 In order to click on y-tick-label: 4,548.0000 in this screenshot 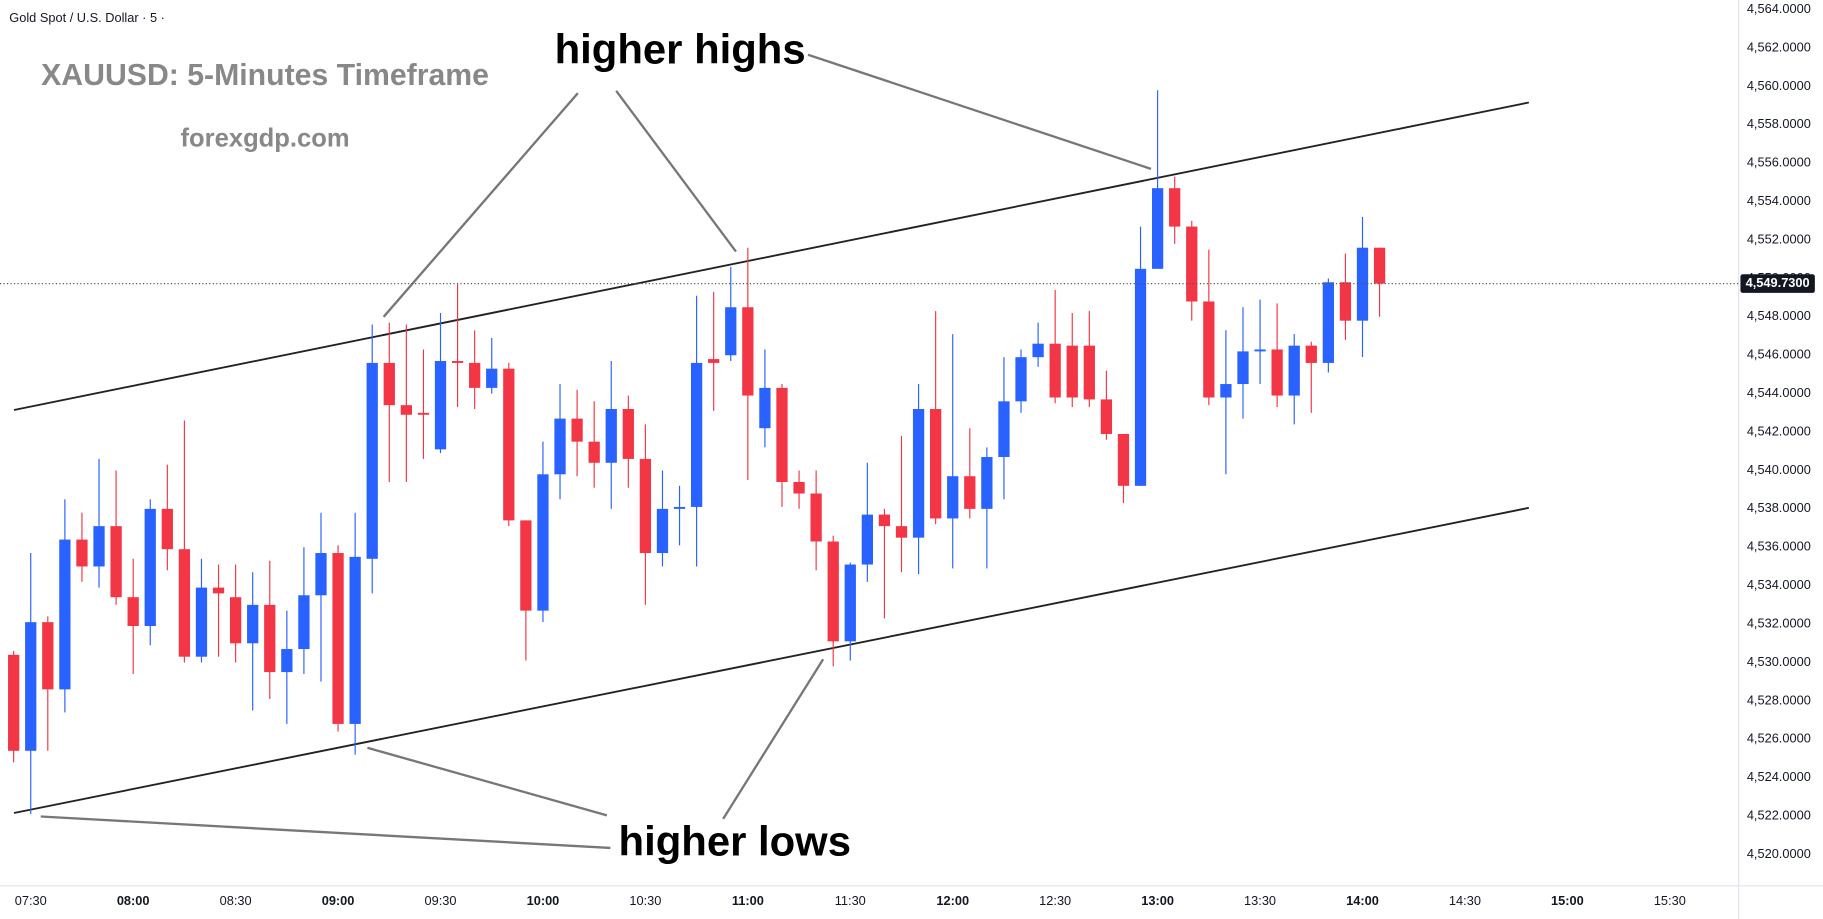, I will do `click(1779, 315)`.